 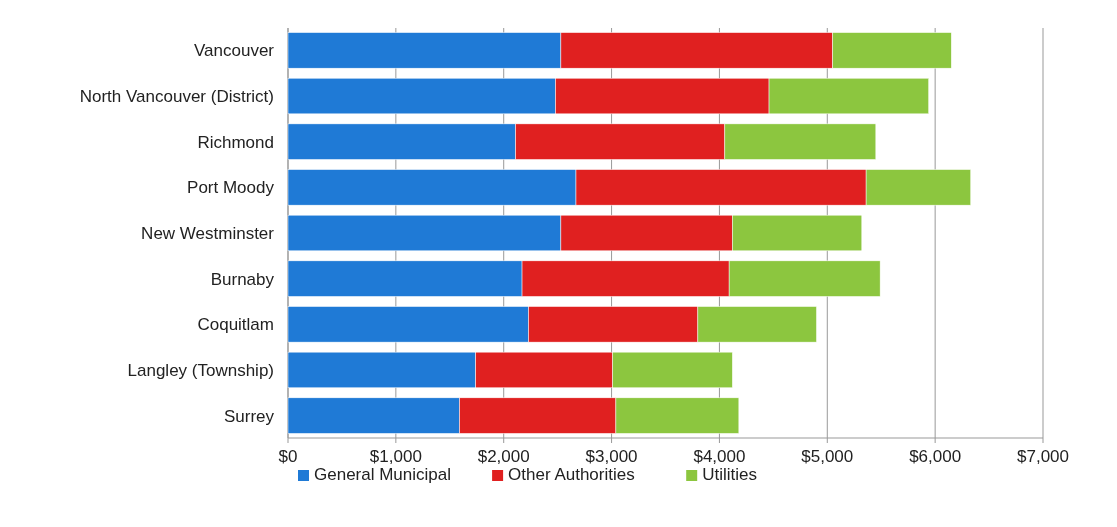 I want to click on x-tick-label: $3,000, so click(x=611, y=456).